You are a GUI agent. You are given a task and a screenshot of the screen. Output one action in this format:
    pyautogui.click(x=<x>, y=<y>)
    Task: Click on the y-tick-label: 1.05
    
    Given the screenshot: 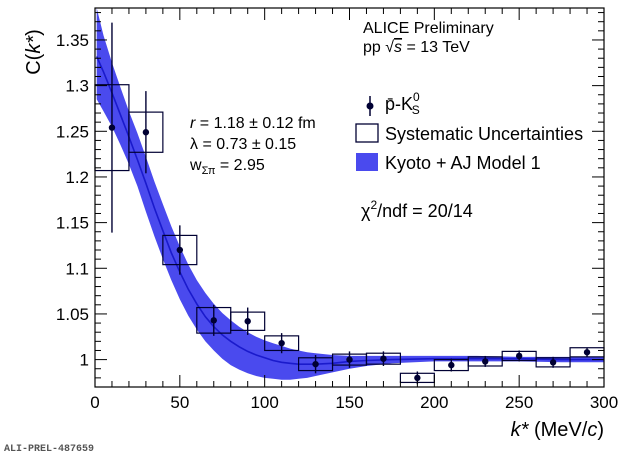 What is the action you would take?
    pyautogui.click(x=72, y=314)
    